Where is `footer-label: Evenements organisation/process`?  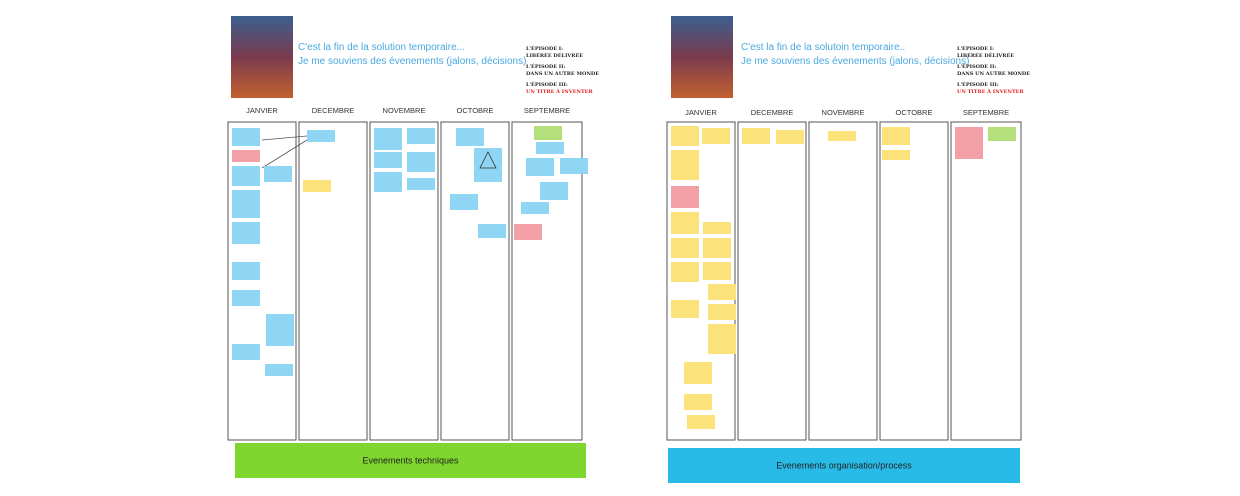 footer-label: Evenements organisation/process is located at coordinates (844, 465).